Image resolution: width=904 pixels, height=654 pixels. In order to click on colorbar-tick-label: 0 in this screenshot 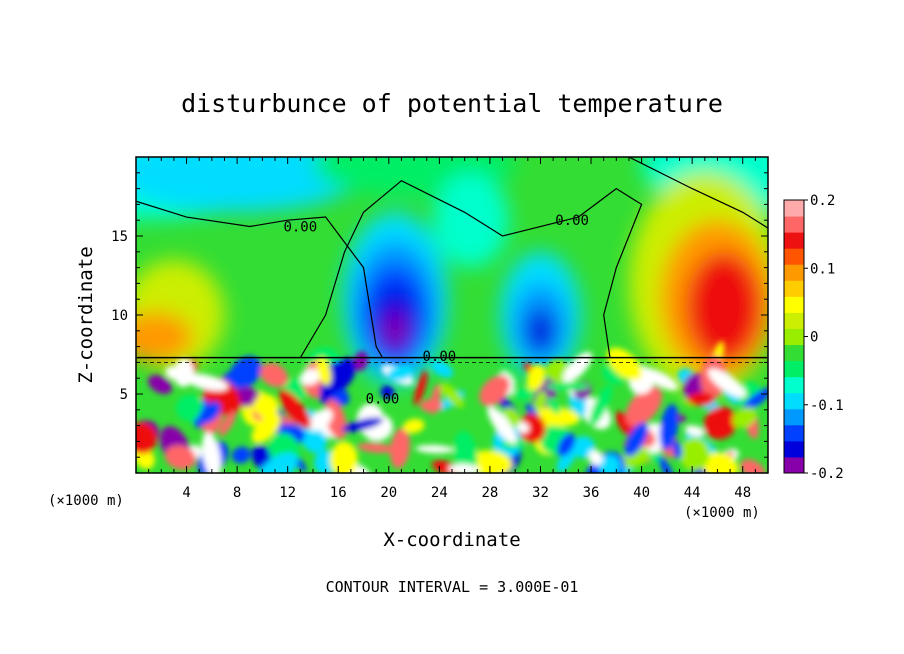, I will do `click(814, 338)`.